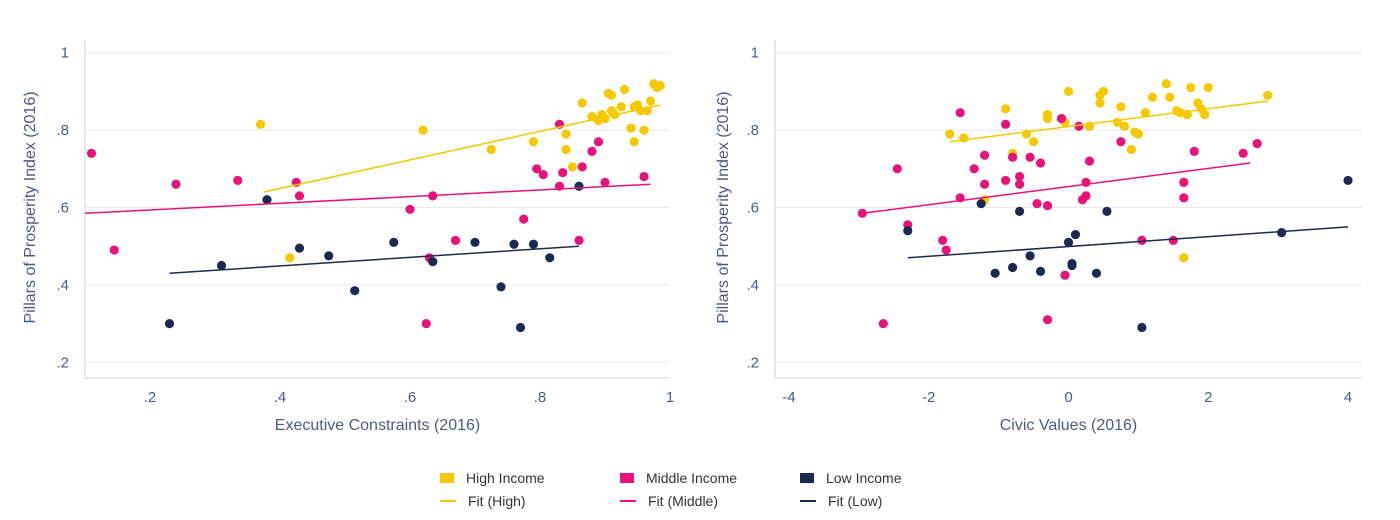 Image resolution: width=1400 pixels, height=520 pixels. I want to click on y-axis-title: Pillars of Prosperity Index (2016), so click(30, 207).